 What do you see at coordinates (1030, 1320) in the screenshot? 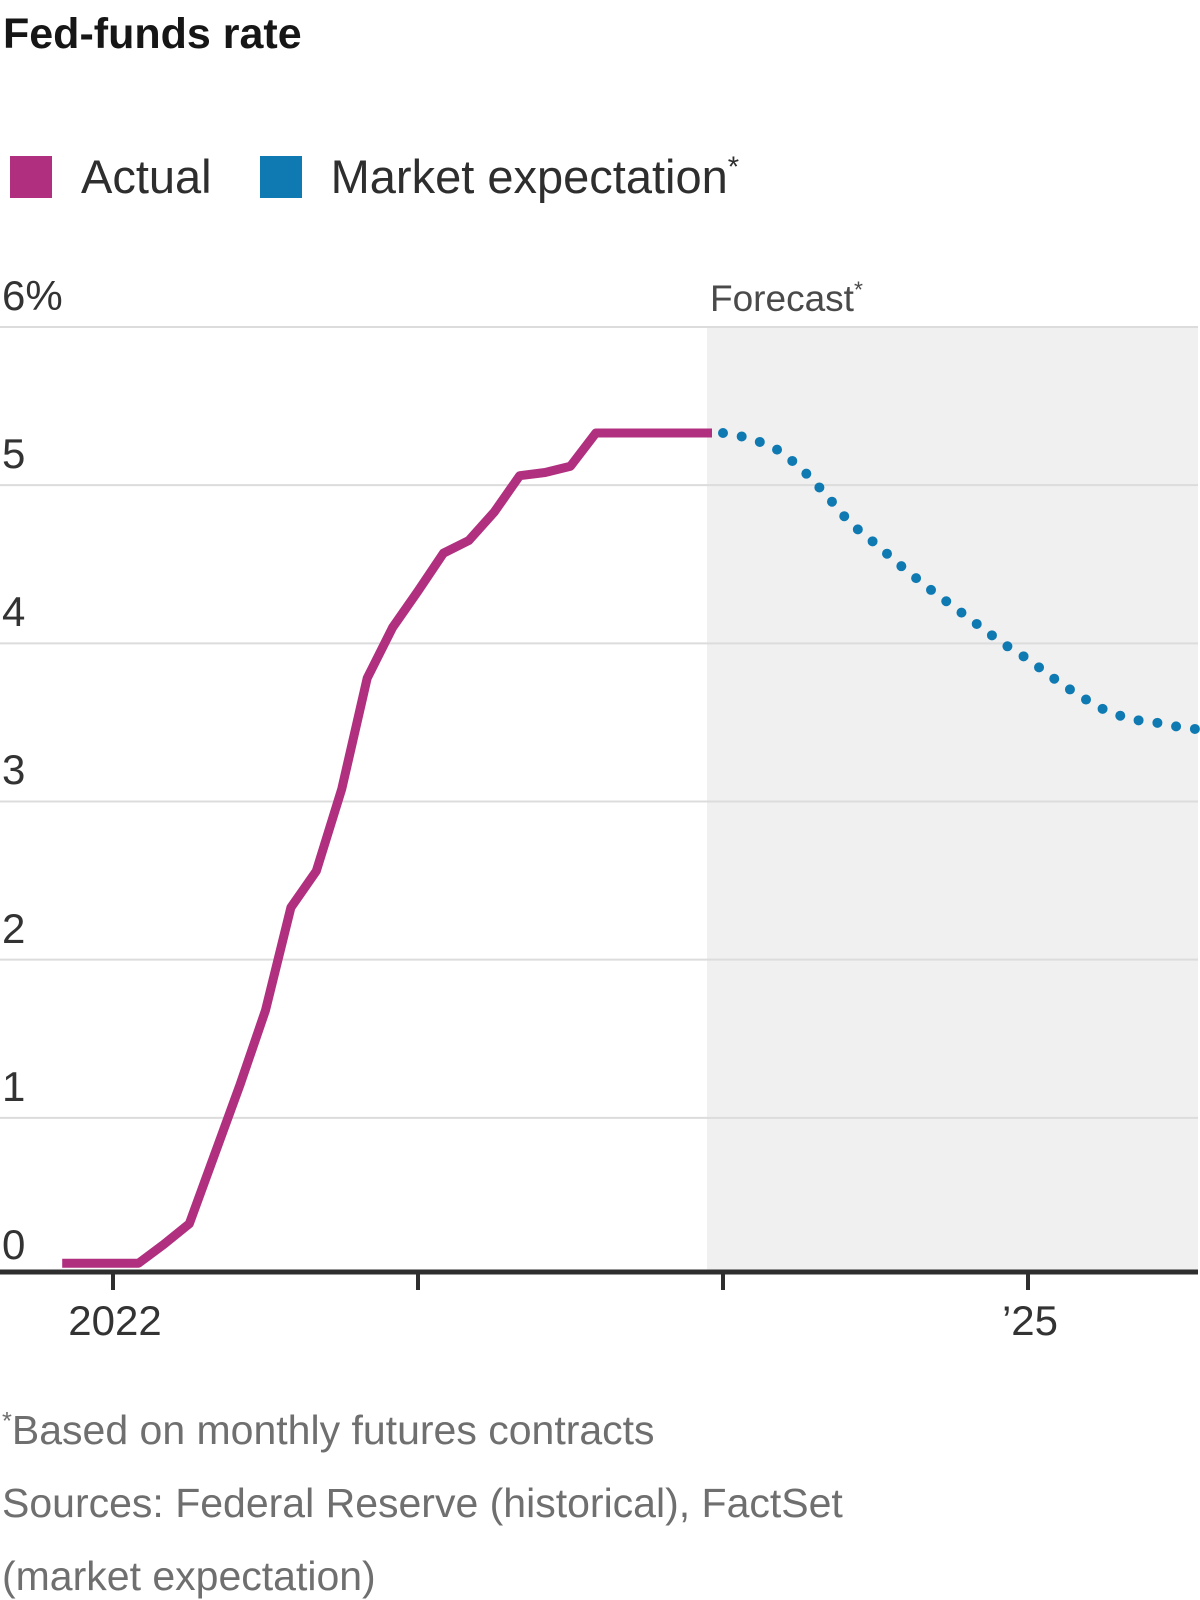
I see `x-tick-label-25: ’25` at bounding box center [1030, 1320].